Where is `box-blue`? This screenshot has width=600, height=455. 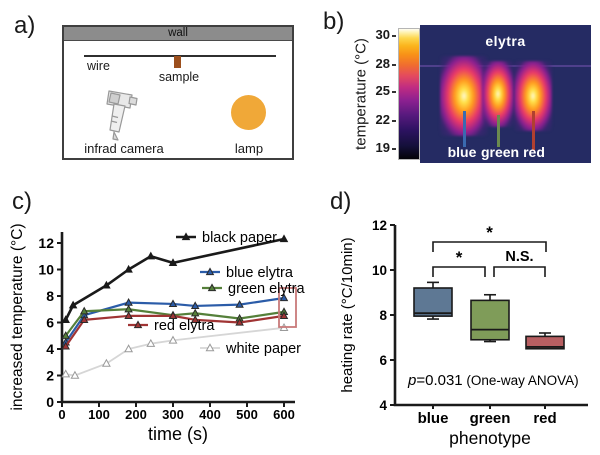 box-blue is located at coordinates (433, 302).